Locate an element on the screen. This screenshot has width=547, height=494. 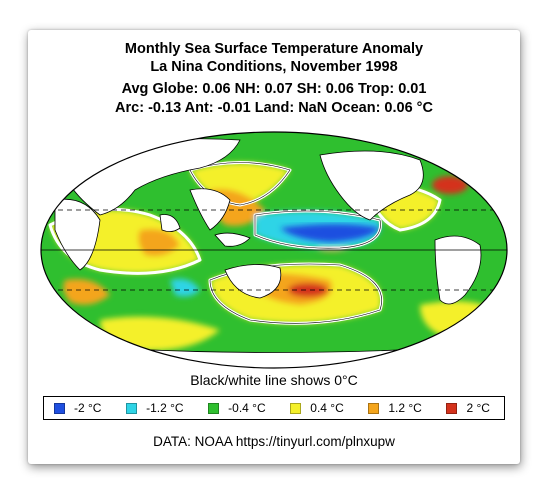
legend-label: 2 °C is located at coordinates (478, 408).